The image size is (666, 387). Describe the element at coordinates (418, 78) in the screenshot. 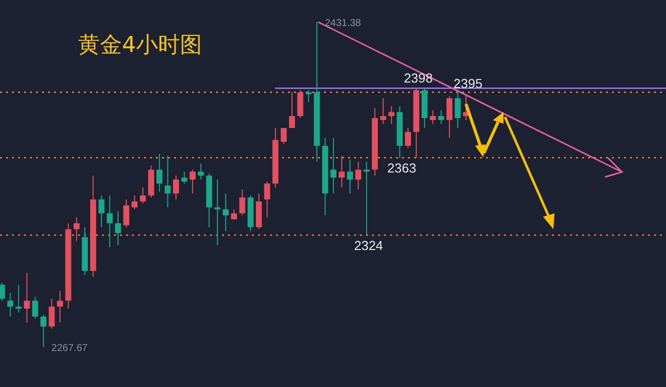

I see `annotation: 2398` at that location.